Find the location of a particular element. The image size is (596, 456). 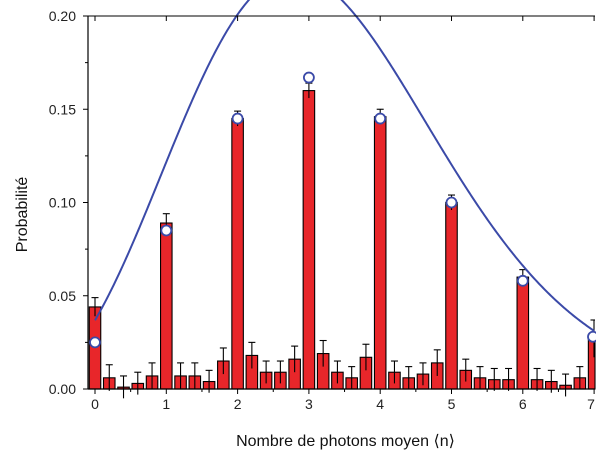

x-tick-label: 2 is located at coordinates (238, 404).